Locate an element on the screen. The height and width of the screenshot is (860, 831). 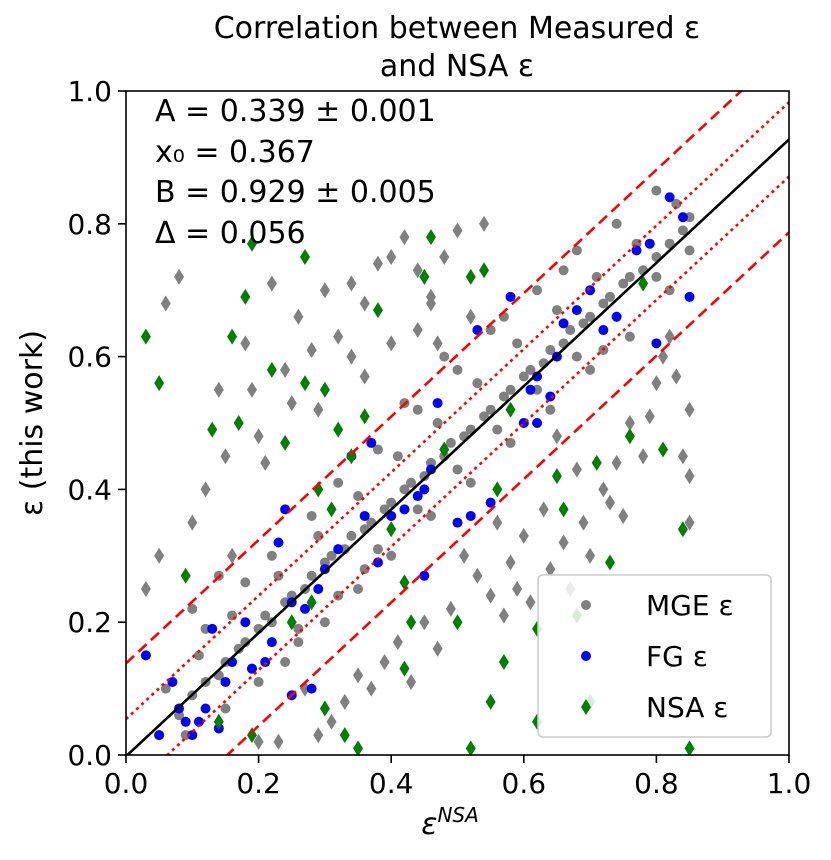
y-tick-label-2: 0.4 is located at coordinates (89, 489).